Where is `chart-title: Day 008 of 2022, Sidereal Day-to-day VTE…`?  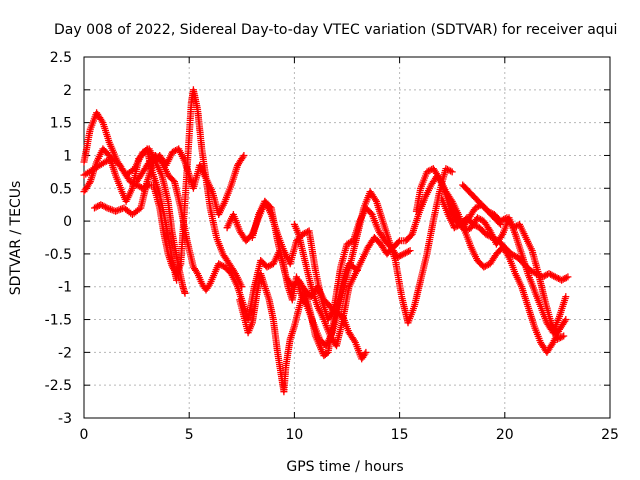 chart-title: Day 008 of 2022, Sidereal Day-to-day VTE… is located at coordinates (335, 30).